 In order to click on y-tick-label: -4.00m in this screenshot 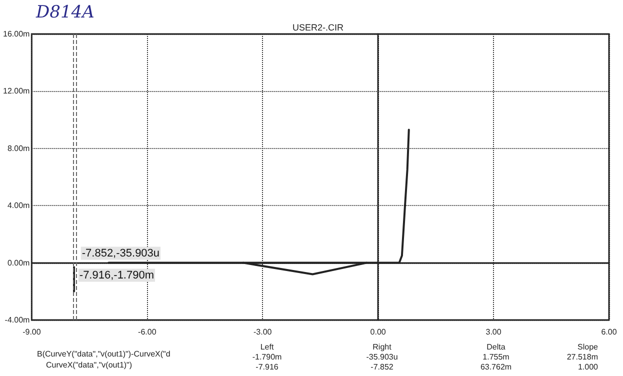, I will do `click(17, 320)`.